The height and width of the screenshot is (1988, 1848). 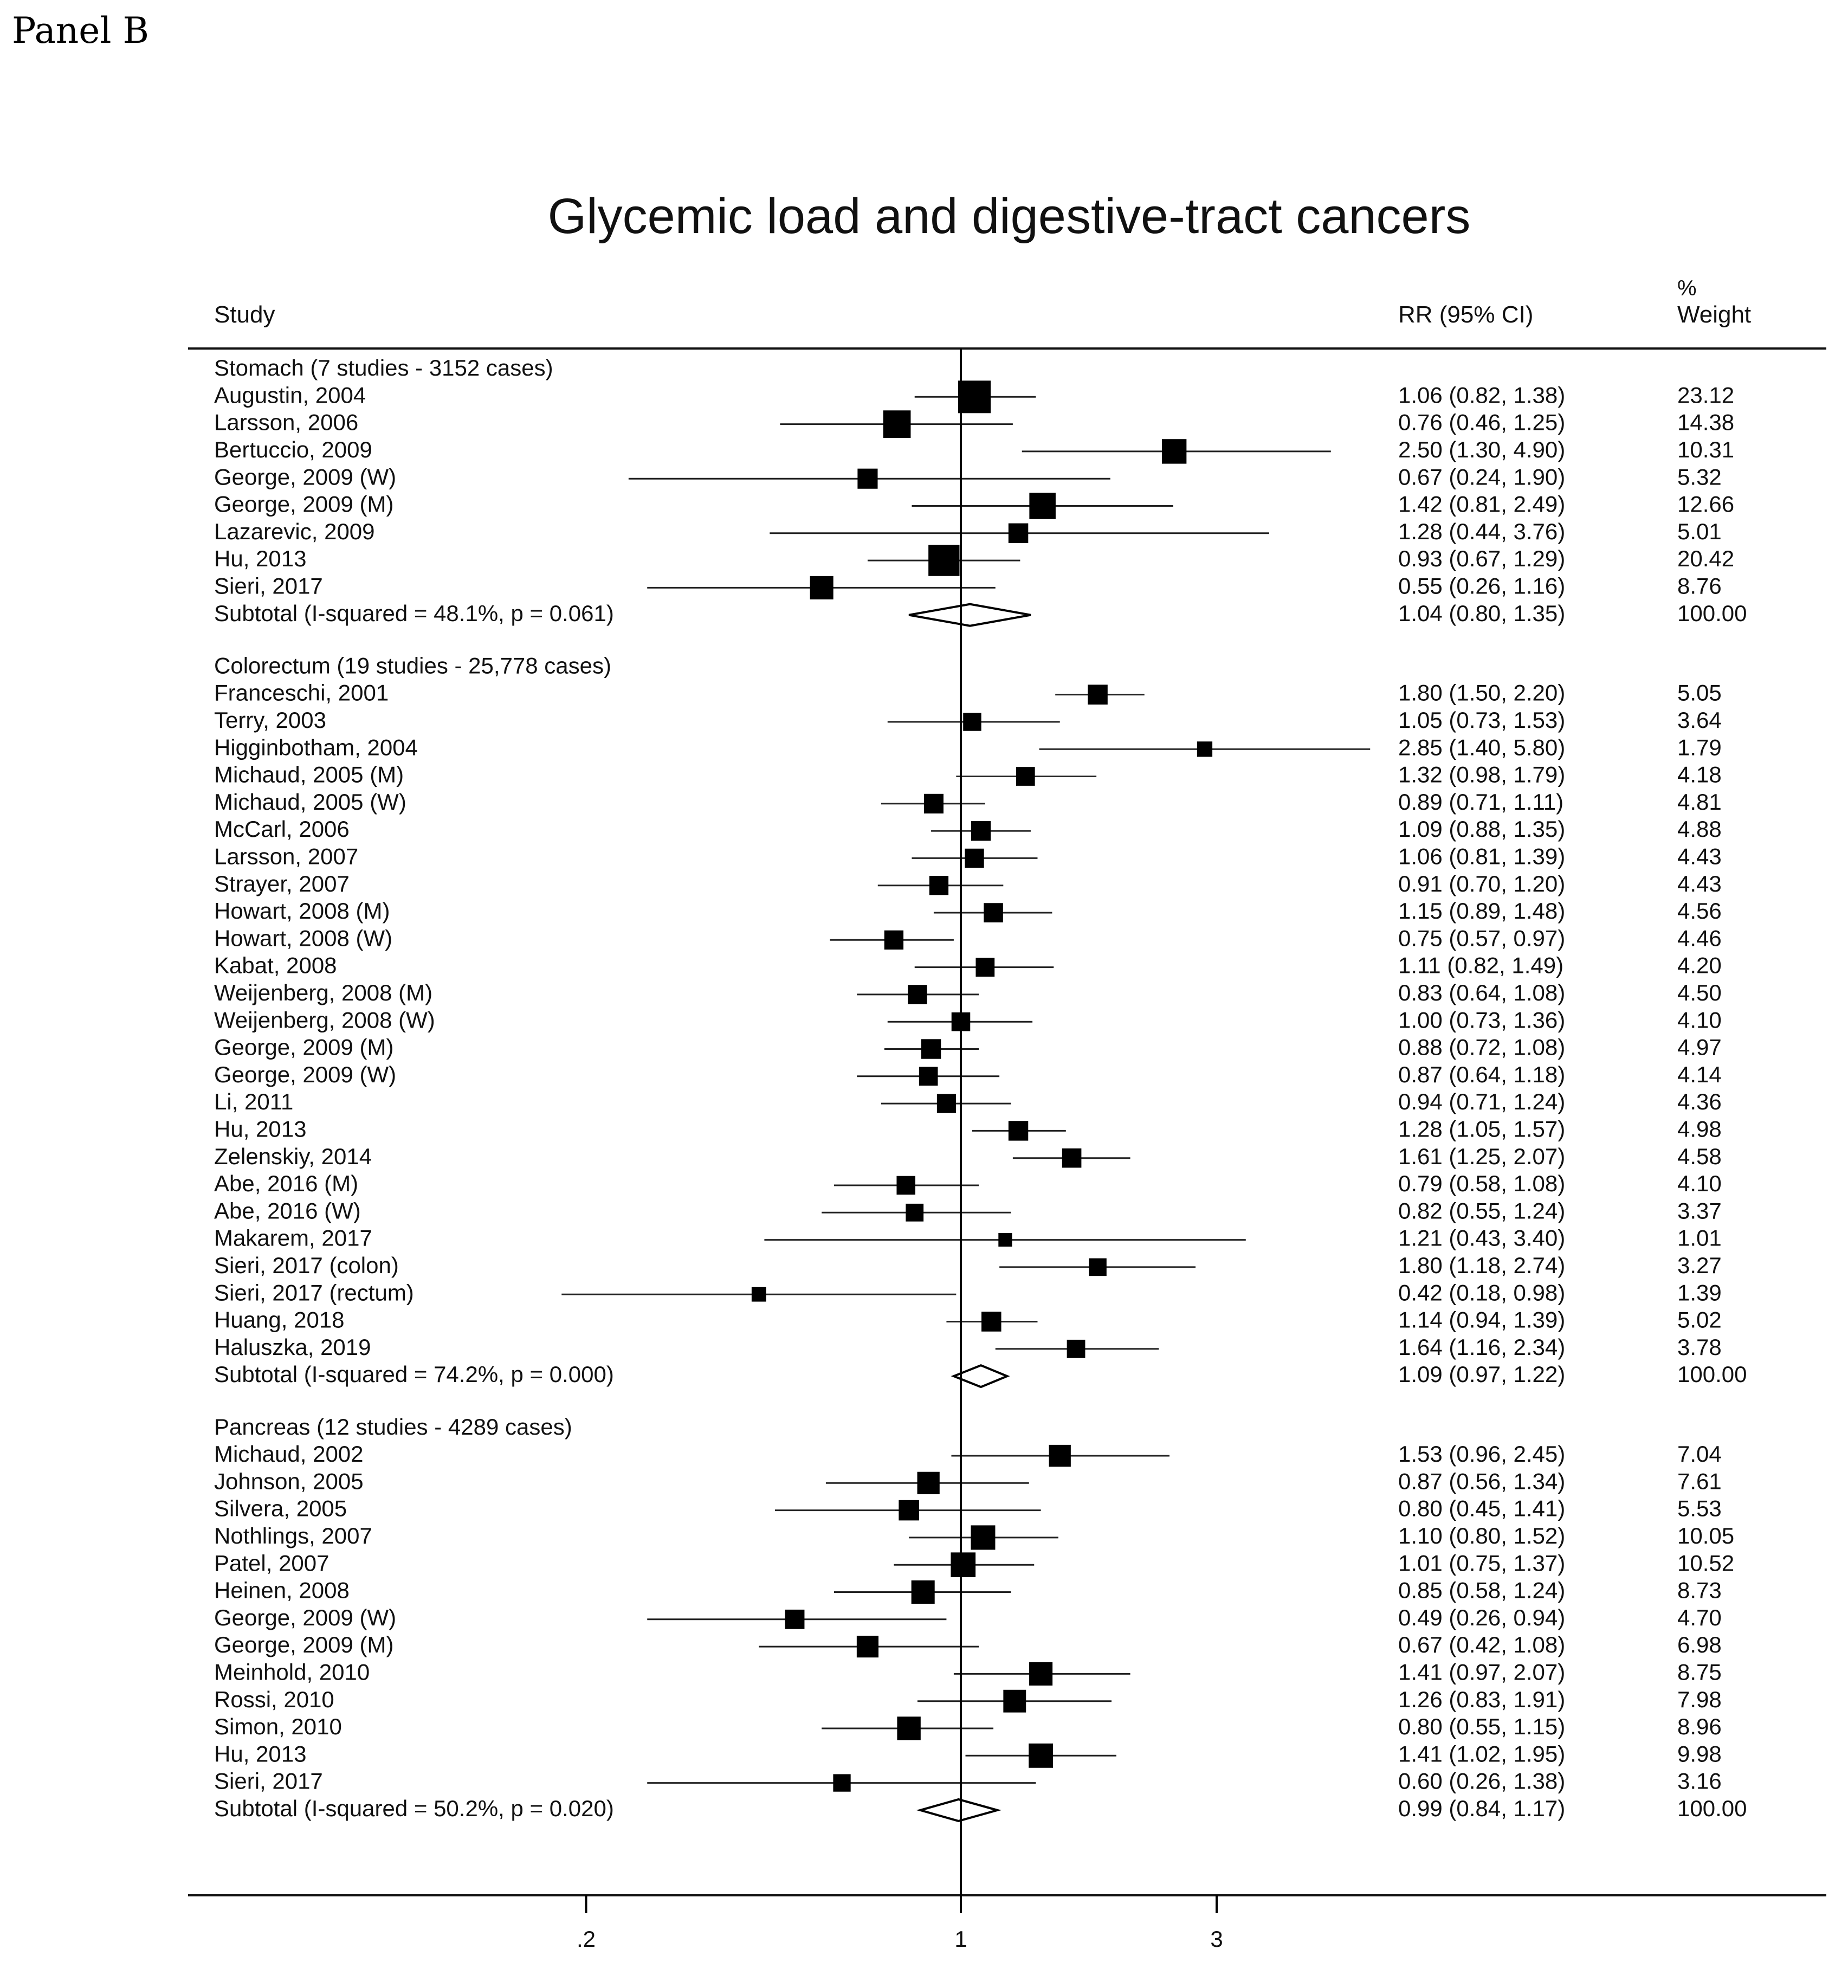 What do you see at coordinates (1482, 422) in the screenshot?
I see `effect-estimate: 0.76 (0.46, 1.25)` at bounding box center [1482, 422].